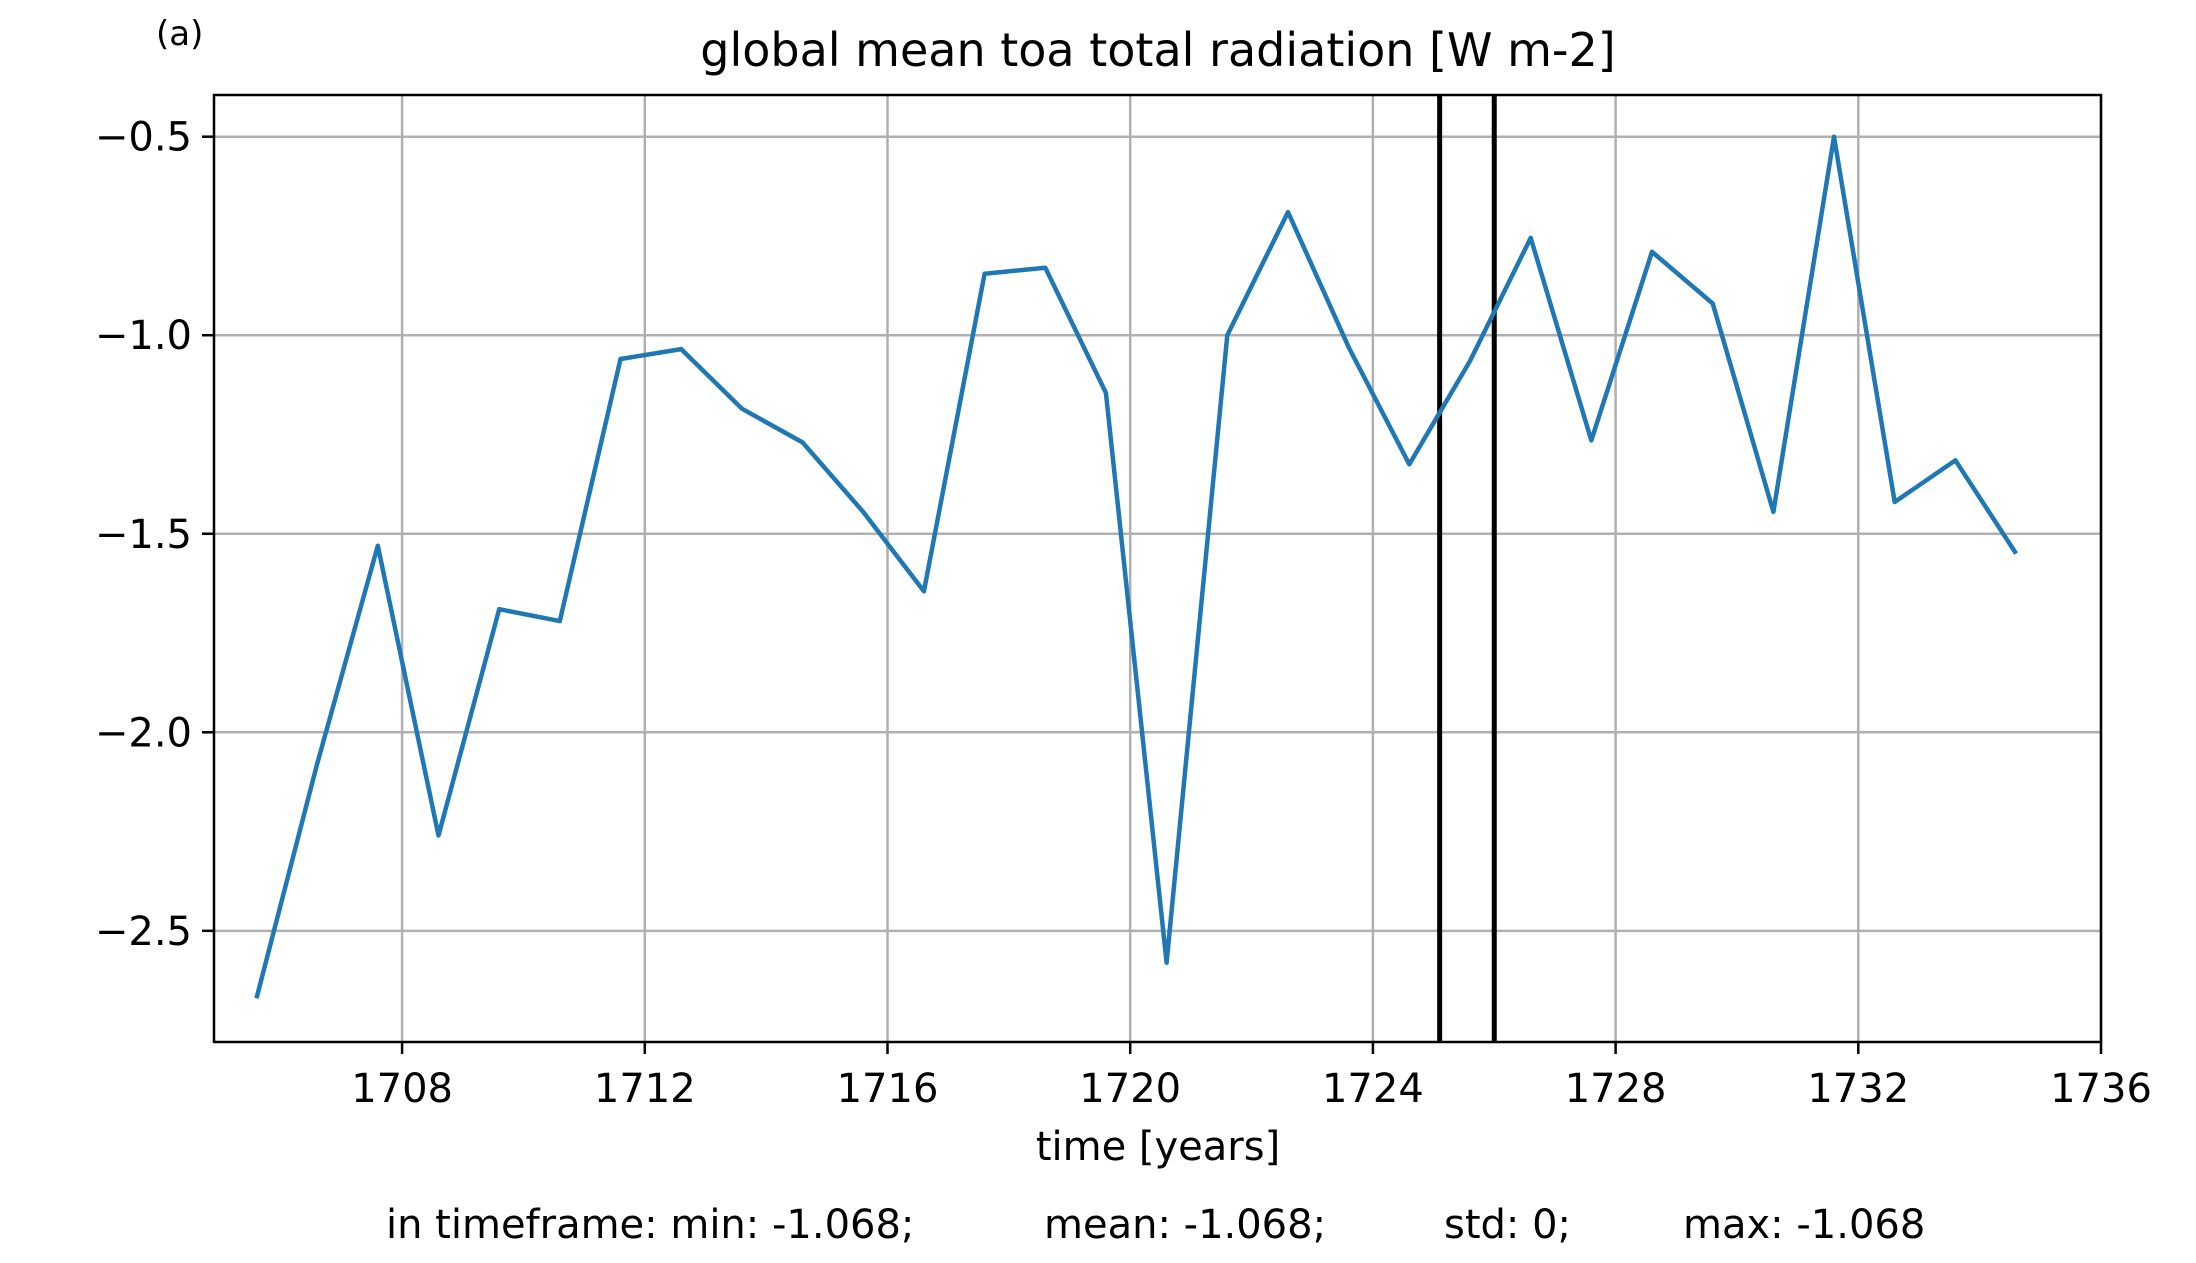 This screenshot has width=2196, height=1263. Describe the element at coordinates (1467, 568) in the screenshot. I see `vertical-markers` at that location.